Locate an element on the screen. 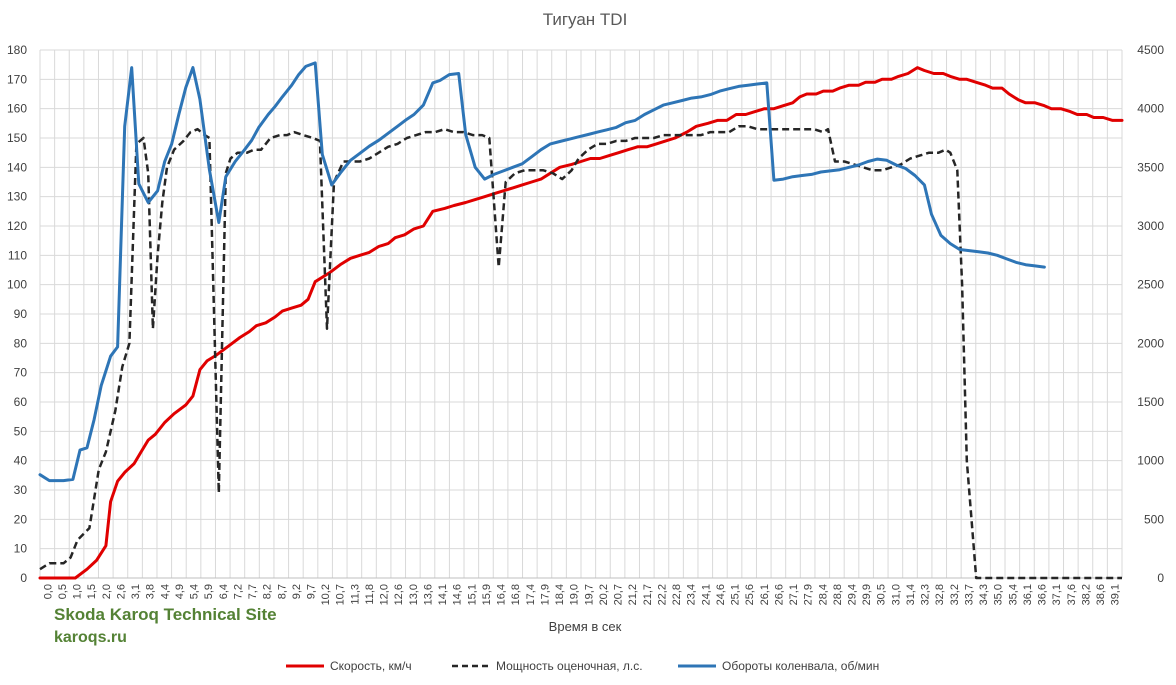  left-tick-label: 50 is located at coordinates (21, 431).